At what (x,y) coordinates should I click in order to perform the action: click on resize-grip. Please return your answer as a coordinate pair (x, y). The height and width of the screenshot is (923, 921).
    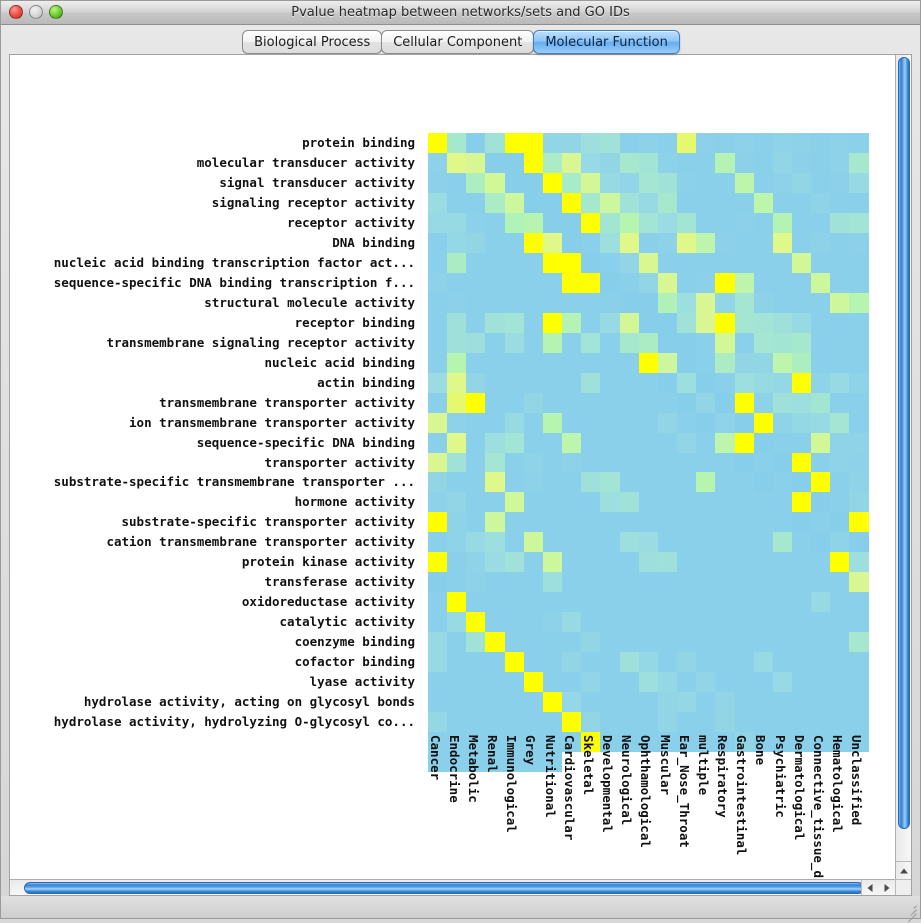
    Looking at the image, I should click on (910, 912).